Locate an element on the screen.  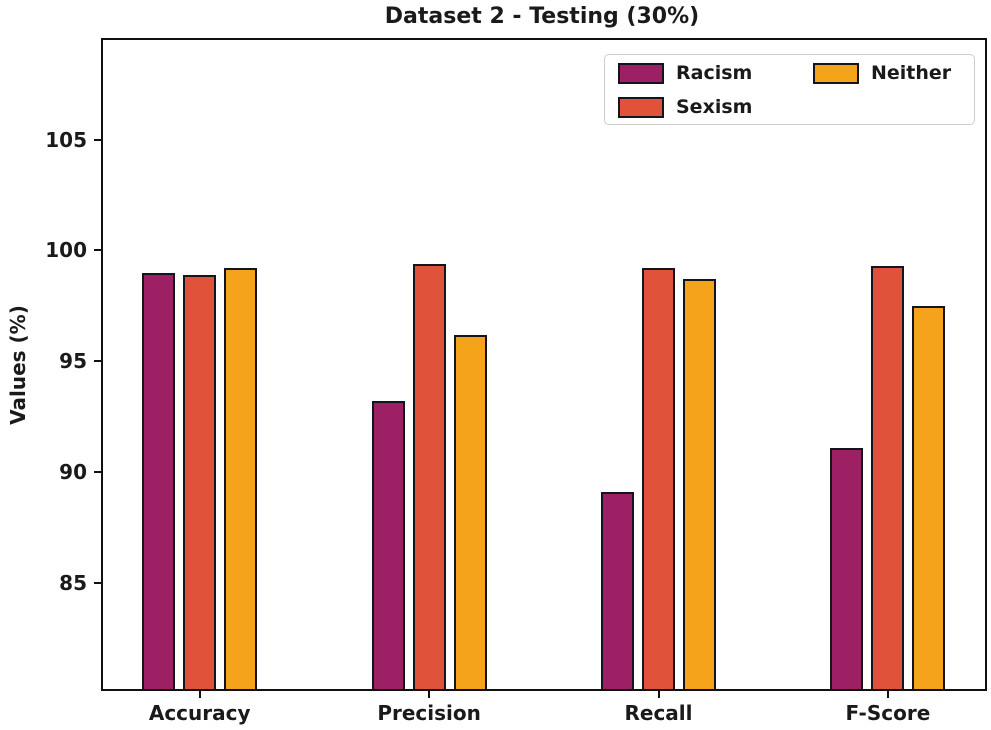
legend-label-neither: Neither is located at coordinates (911, 73).